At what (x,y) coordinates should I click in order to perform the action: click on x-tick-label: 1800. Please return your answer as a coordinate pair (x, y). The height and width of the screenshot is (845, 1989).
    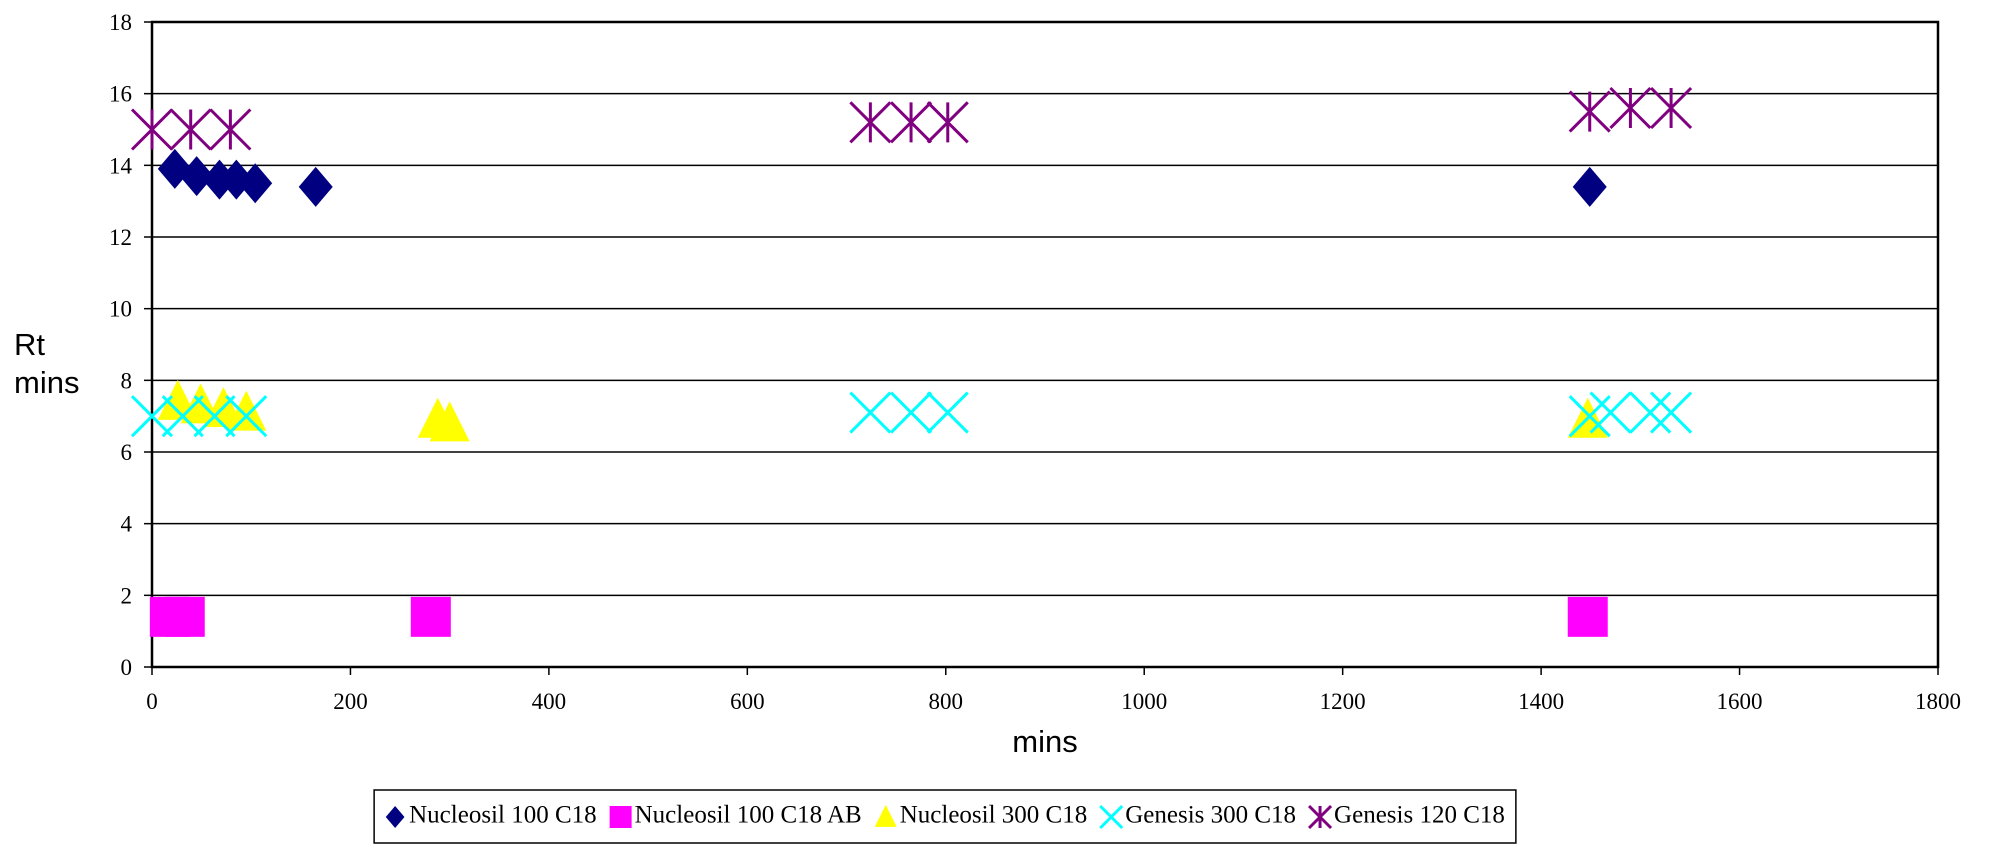
    Looking at the image, I should click on (1938, 701).